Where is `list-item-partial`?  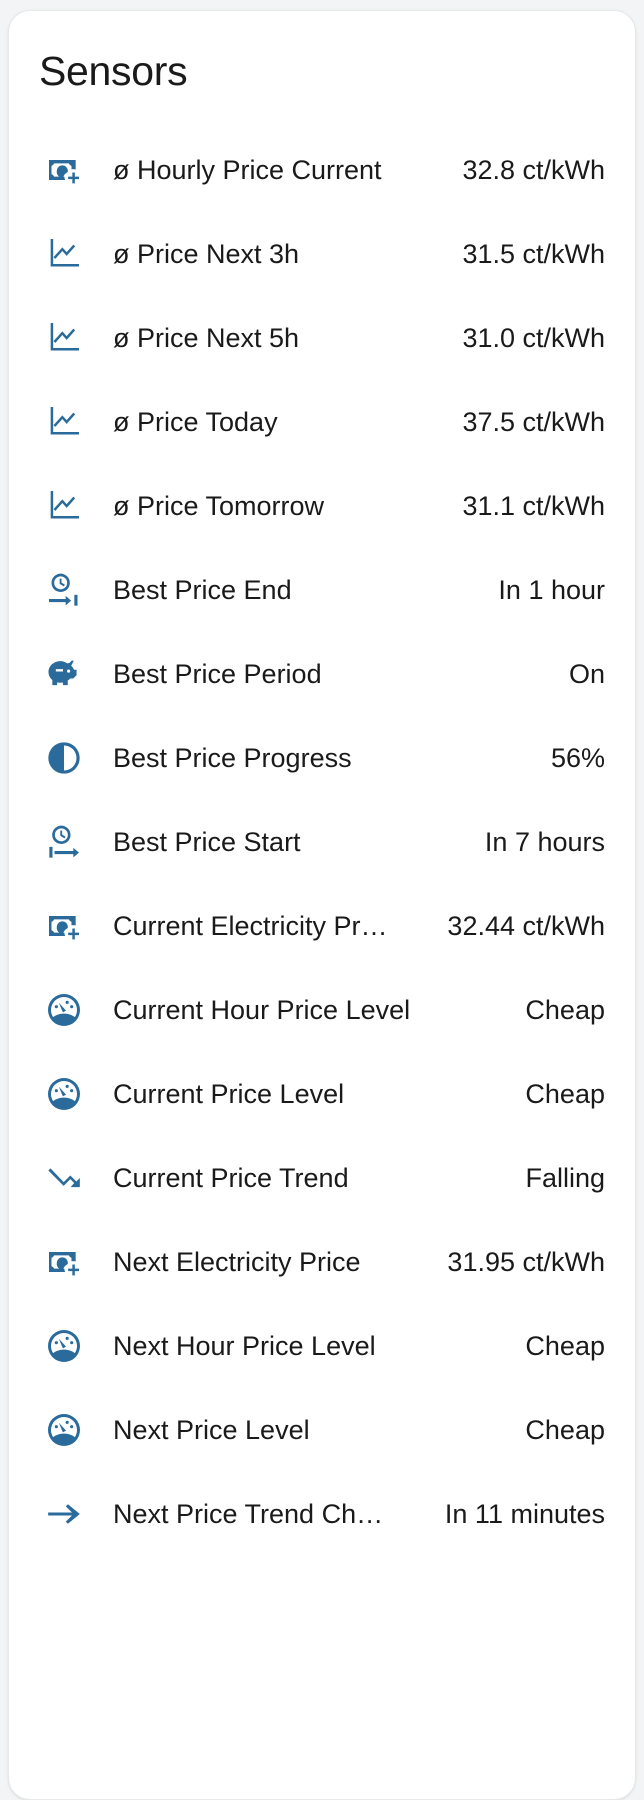
list-item-partial is located at coordinates (322, 1576).